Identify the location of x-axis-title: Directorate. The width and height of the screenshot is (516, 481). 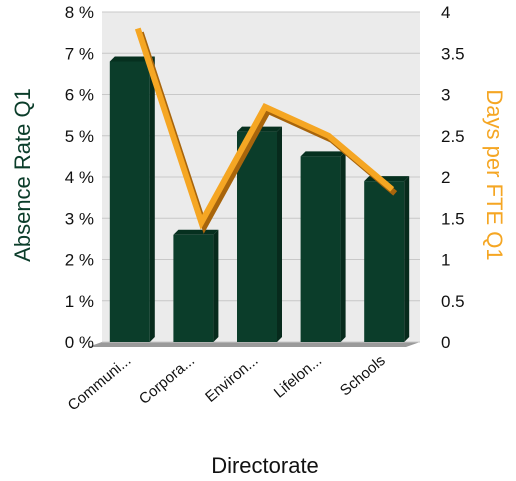
(265, 465).